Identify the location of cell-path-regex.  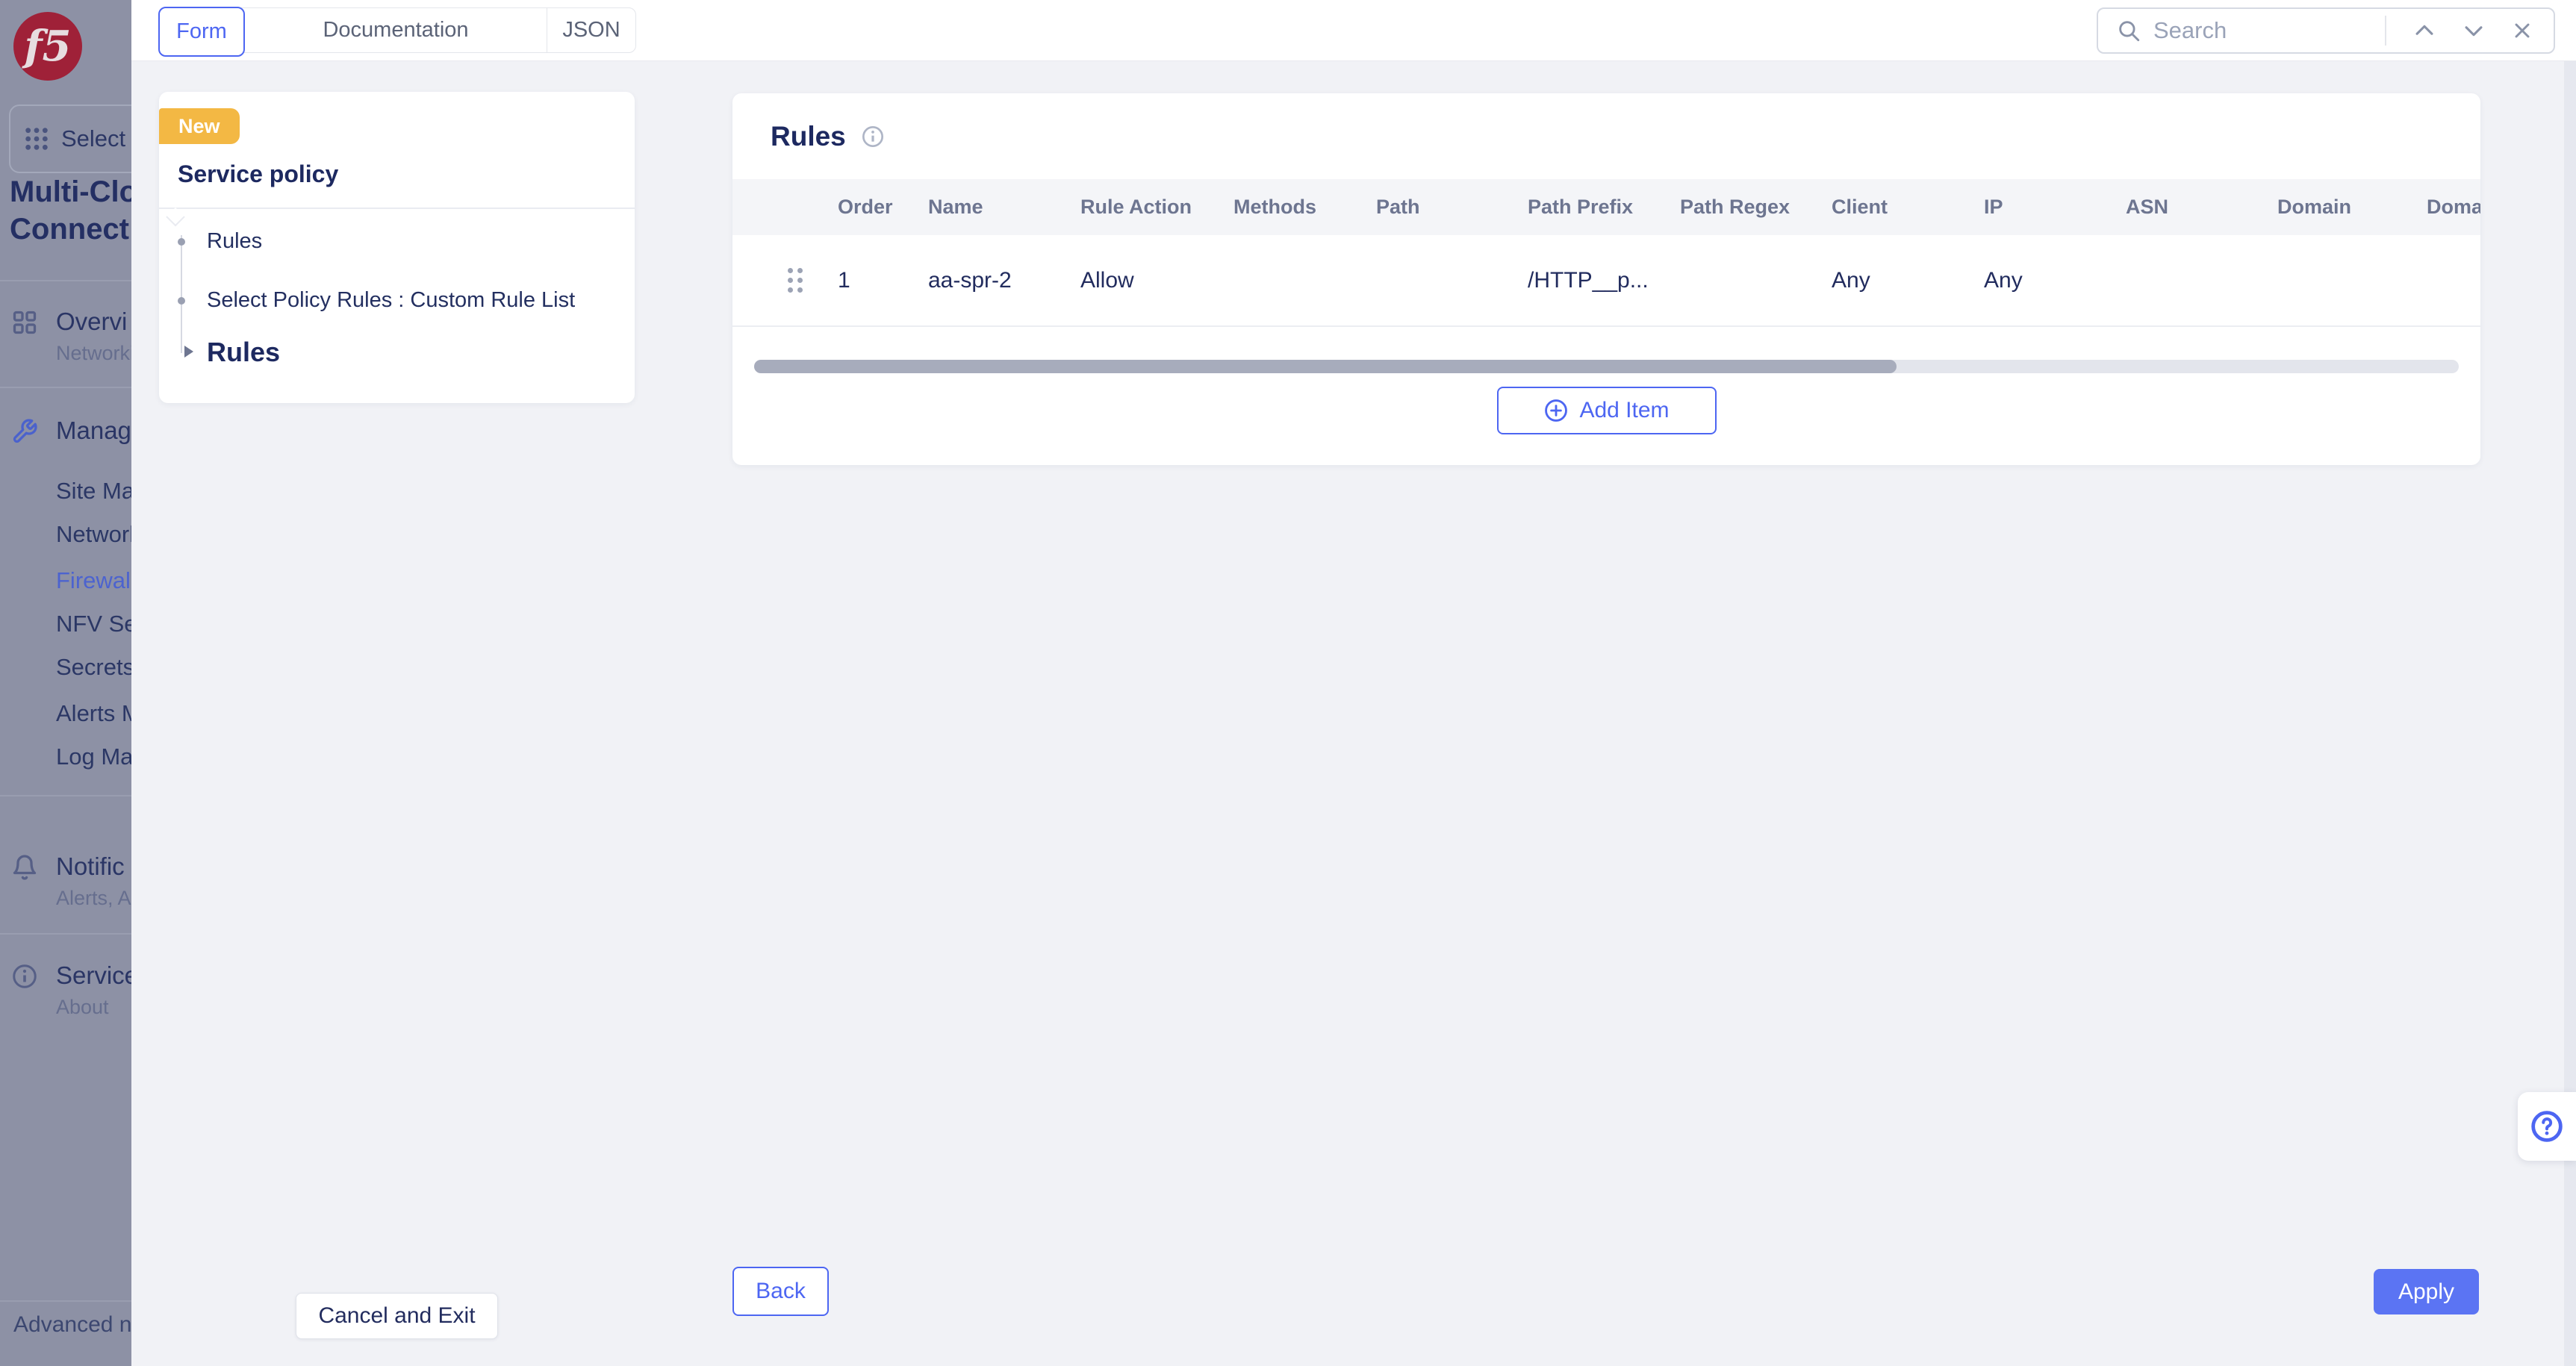
(1756, 280).